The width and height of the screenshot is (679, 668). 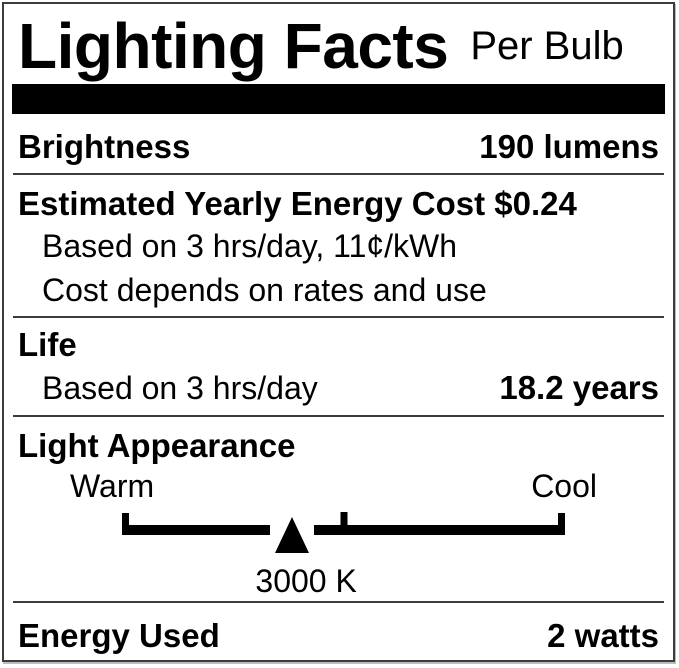 What do you see at coordinates (112, 486) in the screenshot?
I see `warm-label: Warm` at bounding box center [112, 486].